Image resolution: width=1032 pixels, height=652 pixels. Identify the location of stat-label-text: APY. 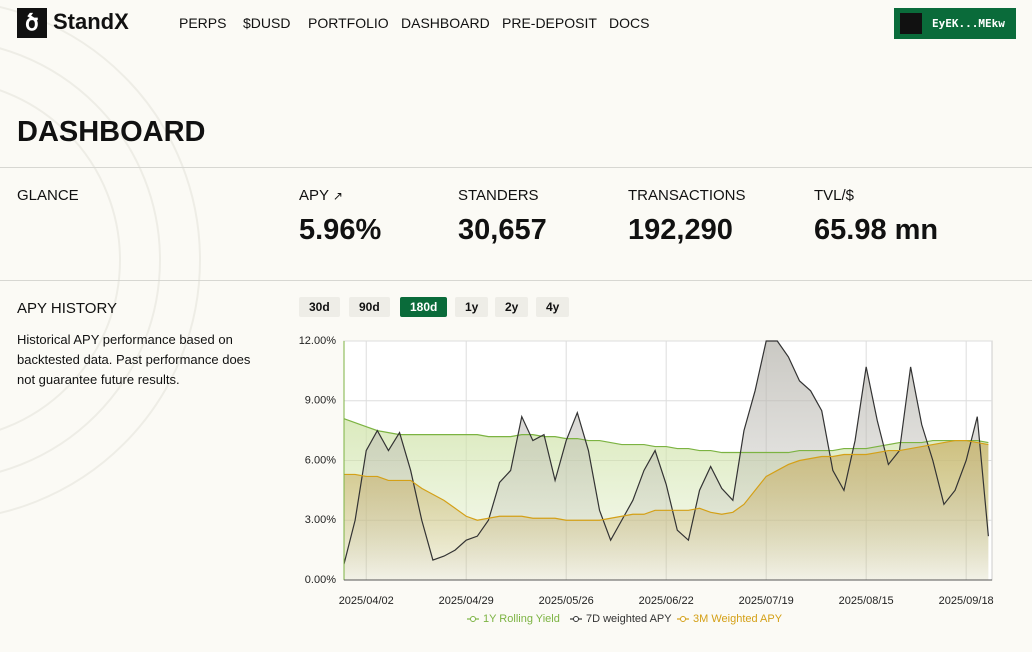
(314, 195).